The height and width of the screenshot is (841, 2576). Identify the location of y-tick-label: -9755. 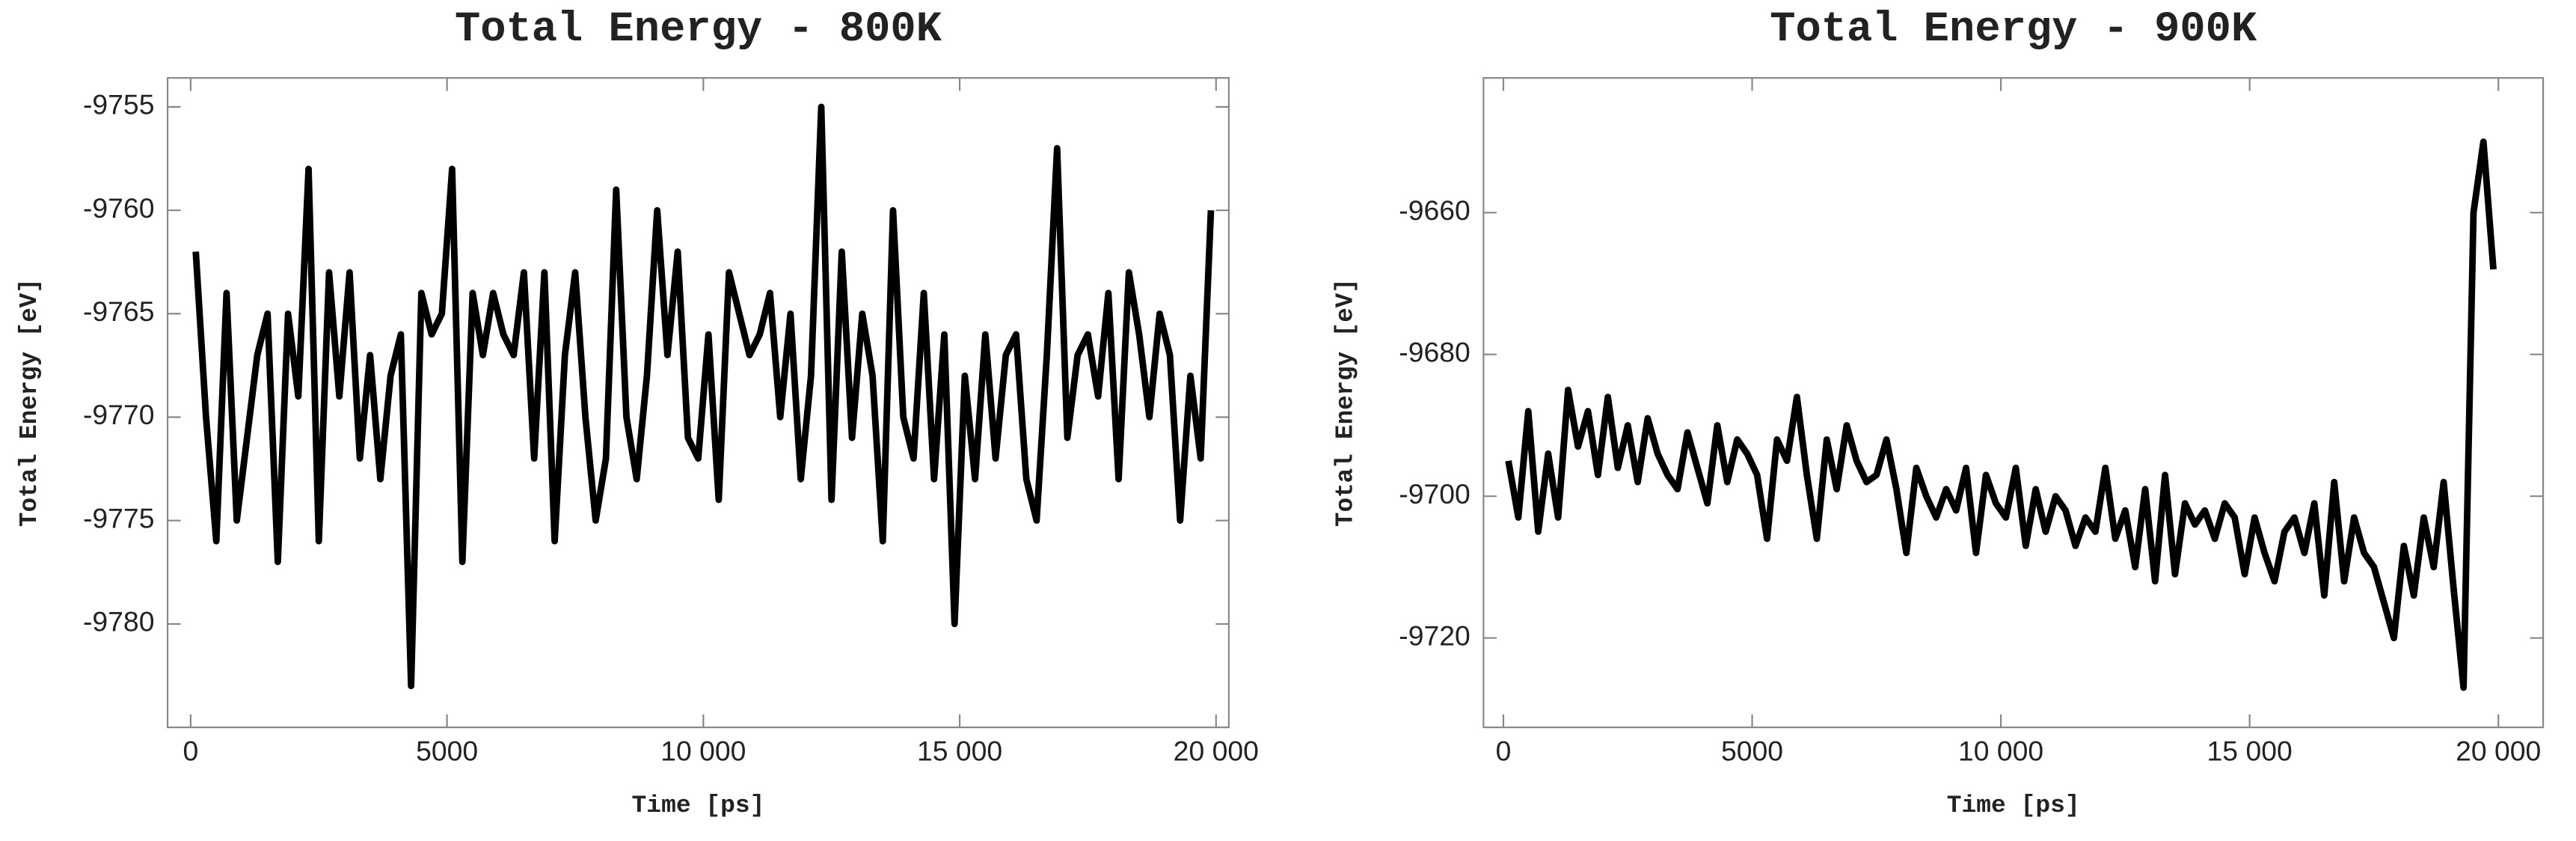
(118, 104).